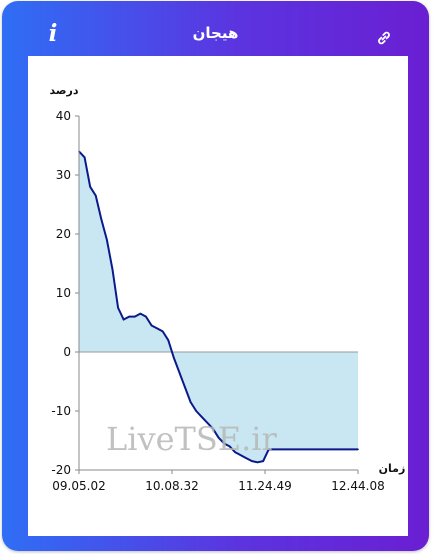 This screenshot has width=433, height=554. I want to click on y-axis: 40 30 20 10 0 -10 -20, so click(65, 293).